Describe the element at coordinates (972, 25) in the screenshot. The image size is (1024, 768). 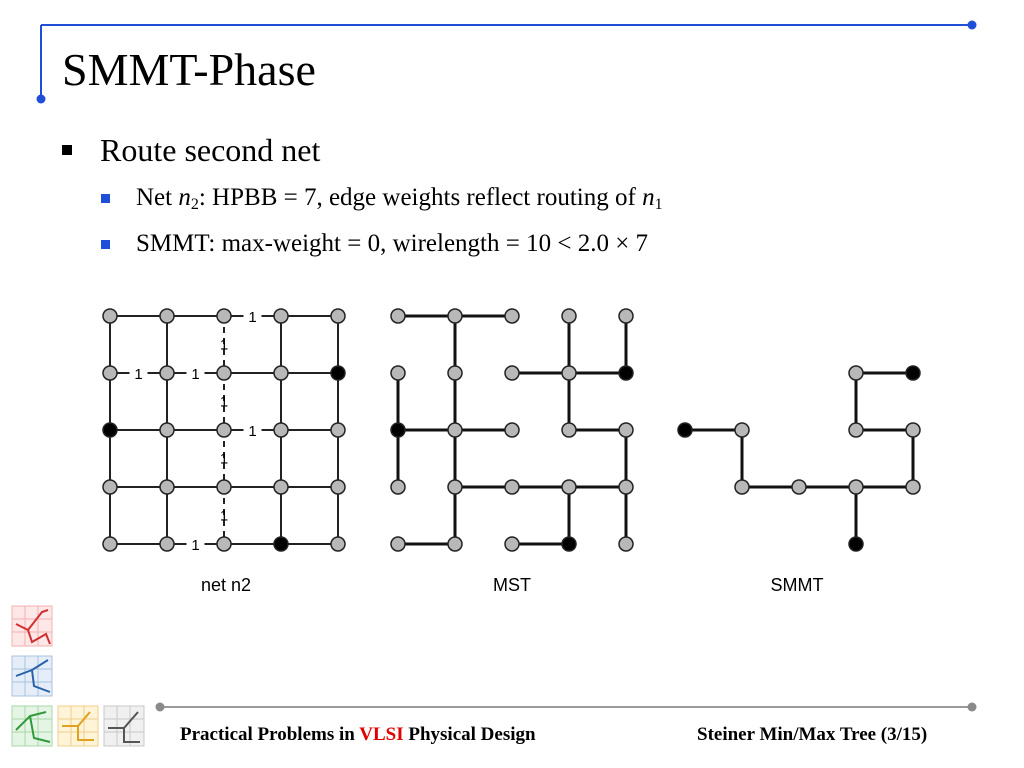
I see `accent-dot-right` at that location.